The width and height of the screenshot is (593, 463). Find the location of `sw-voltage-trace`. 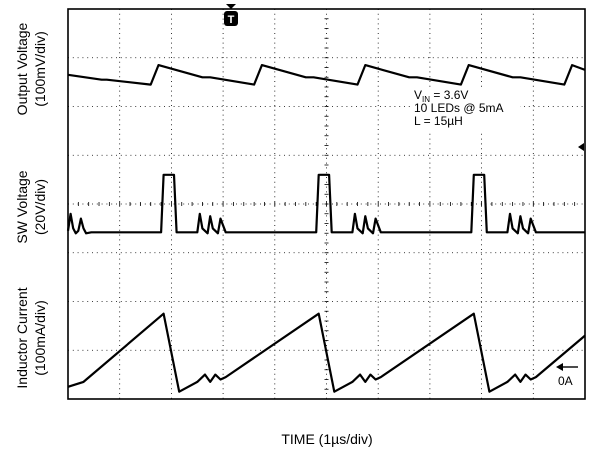

sw-voltage-trace is located at coordinates (325, 204).